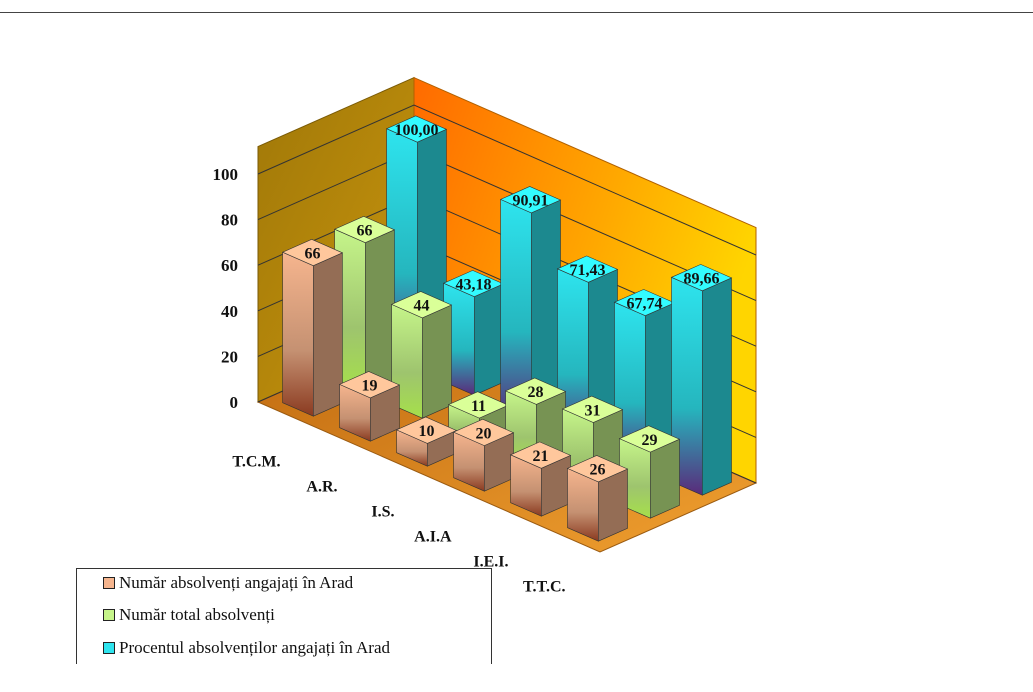  What do you see at coordinates (229, 220) in the screenshot?
I see `y-tick-label: 80` at bounding box center [229, 220].